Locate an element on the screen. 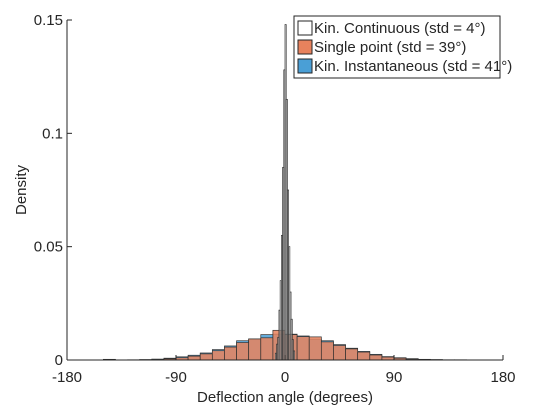  bar-kin-continuous is located at coordinates (294, 355).